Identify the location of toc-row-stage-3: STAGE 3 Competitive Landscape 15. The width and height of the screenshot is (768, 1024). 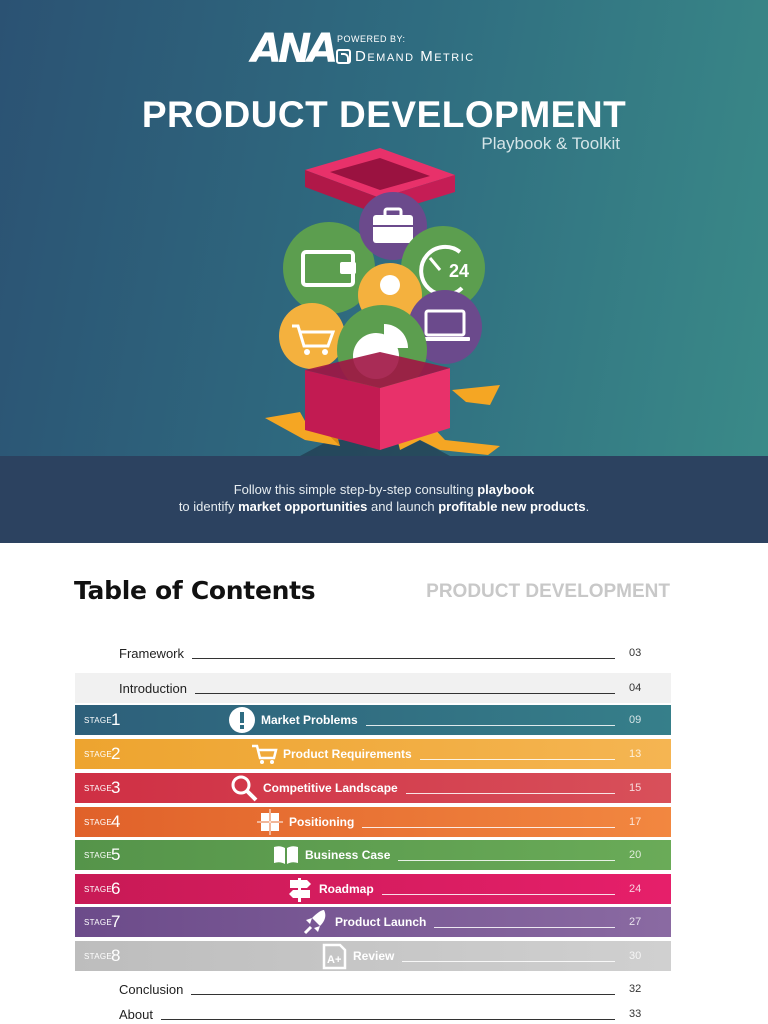
(373, 788).